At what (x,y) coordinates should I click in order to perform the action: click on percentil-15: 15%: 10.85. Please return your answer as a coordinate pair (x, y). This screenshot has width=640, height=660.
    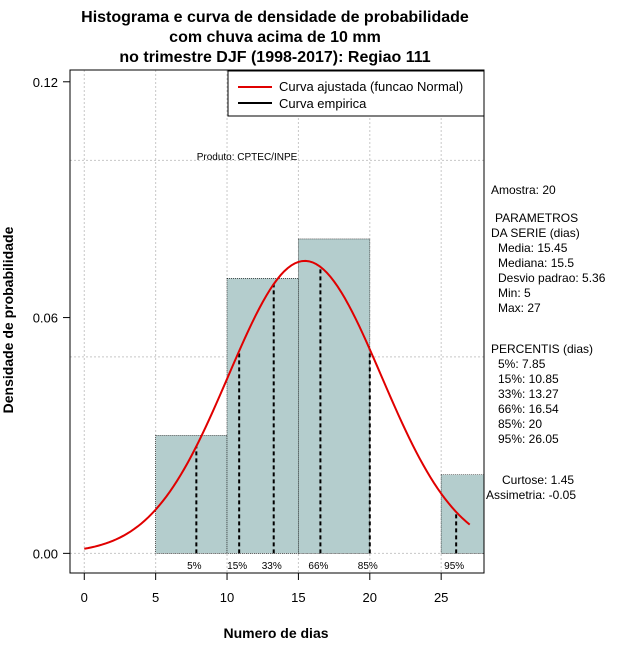
    Looking at the image, I should click on (528, 379).